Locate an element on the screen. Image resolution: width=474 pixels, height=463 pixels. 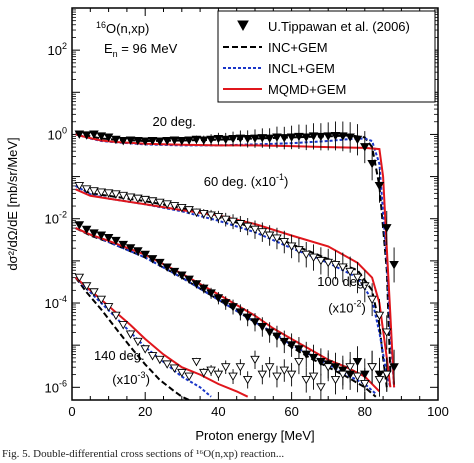
annotation-text: 60 deg. (x10 is located at coordinates (240, 181).